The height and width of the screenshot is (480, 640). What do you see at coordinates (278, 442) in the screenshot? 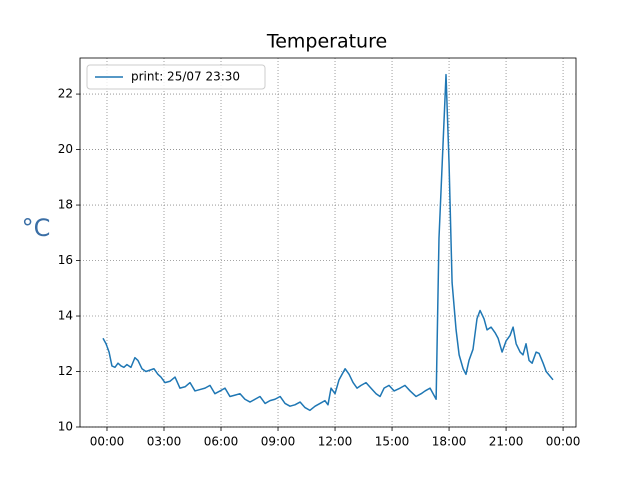
I see `x-tick-label: 09:00` at bounding box center [278, 442].